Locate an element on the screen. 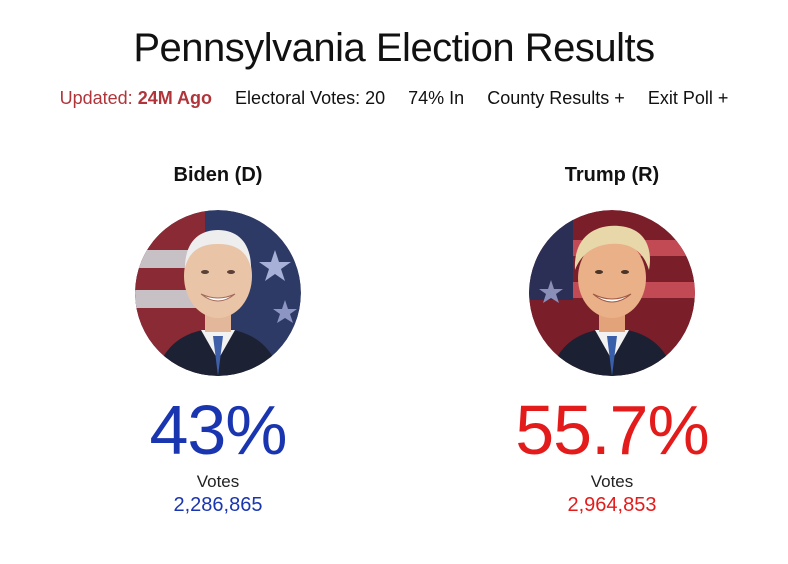 This screenshot has width=788, height=564. updated-status: Updated: 24M Ago is located at coordinates (136, 98).